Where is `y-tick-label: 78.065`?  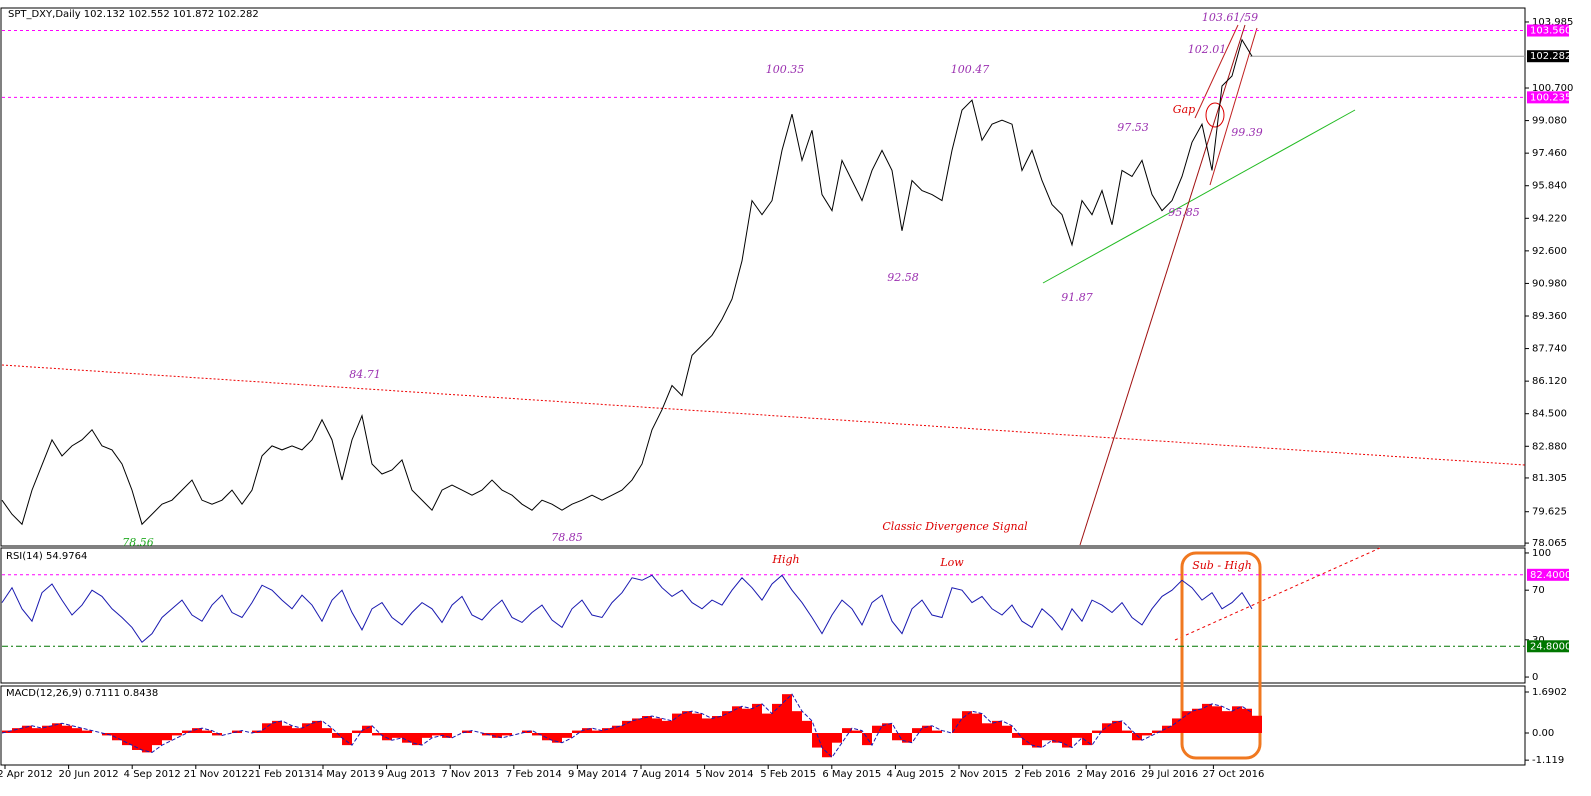 y-tick-label: 78.065 is located at coordinates (1549, 543).